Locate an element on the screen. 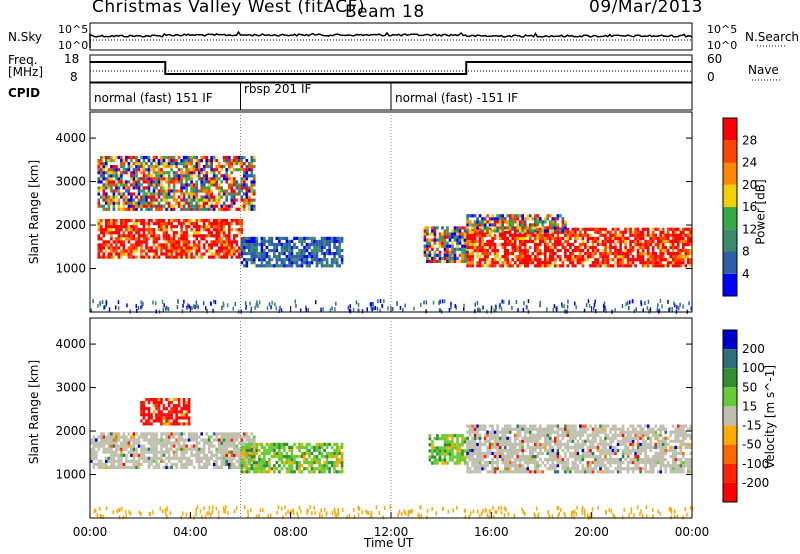 The height and width of the screenshot is (554, 800). power-colorbar-tick: 8 is located at coordinates (746, 252).